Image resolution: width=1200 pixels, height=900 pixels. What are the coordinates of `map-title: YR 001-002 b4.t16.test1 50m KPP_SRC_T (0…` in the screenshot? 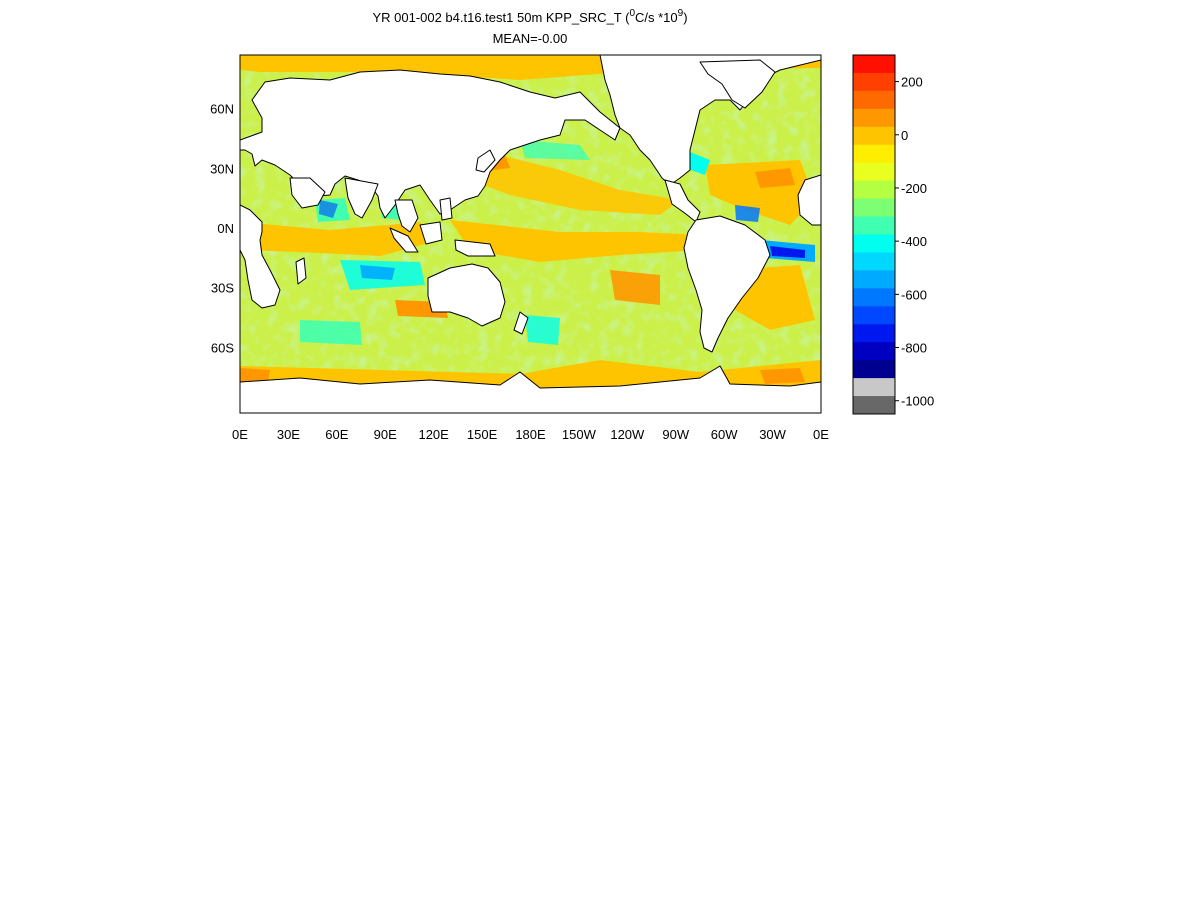 It's located at (529, 16).